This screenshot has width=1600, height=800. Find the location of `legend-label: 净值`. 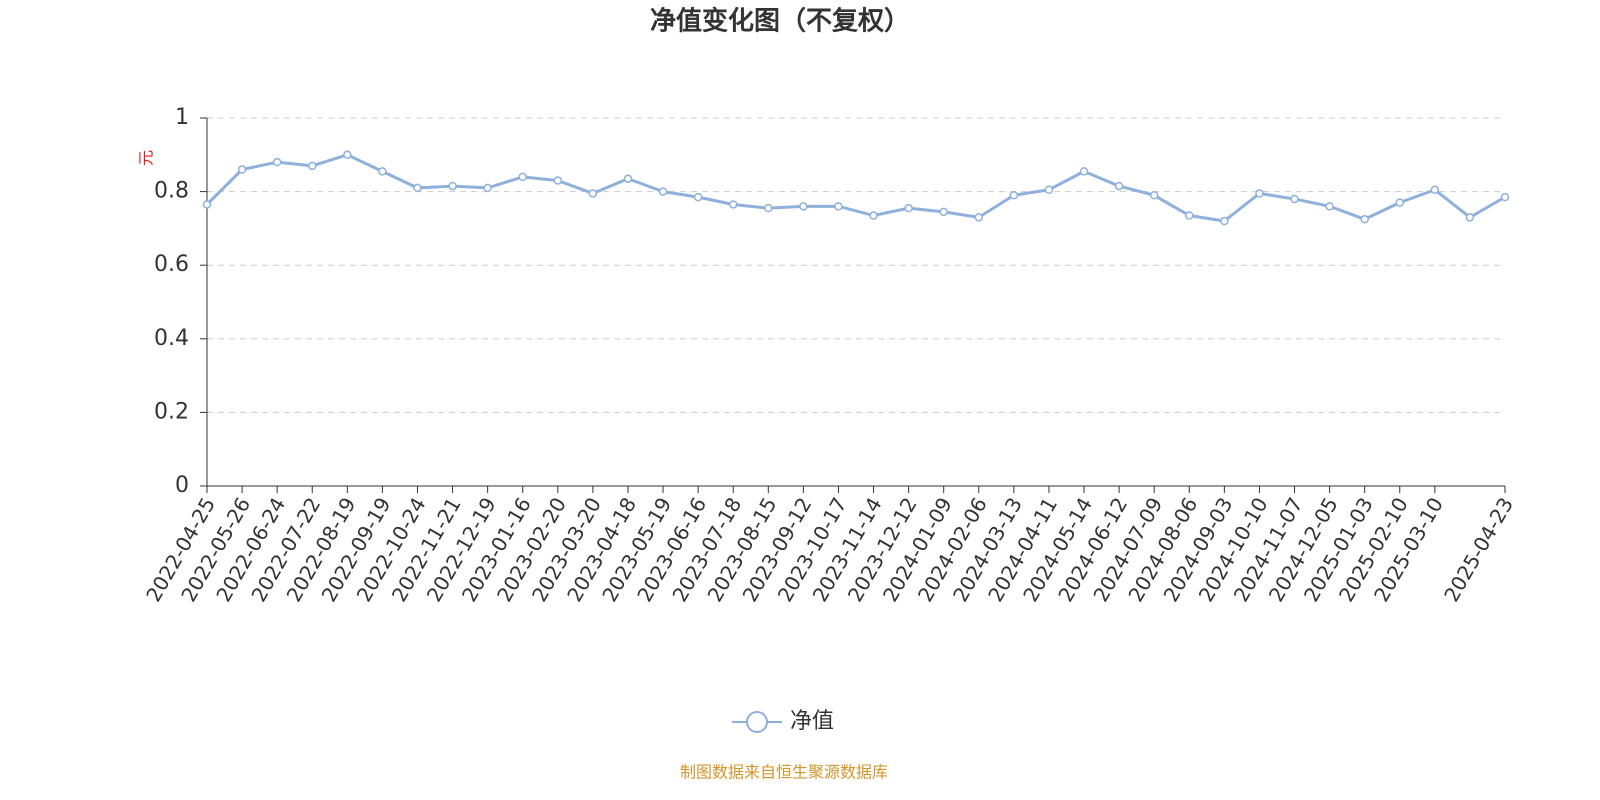

legend-label: 净值 is located at coordinates (812, 721).